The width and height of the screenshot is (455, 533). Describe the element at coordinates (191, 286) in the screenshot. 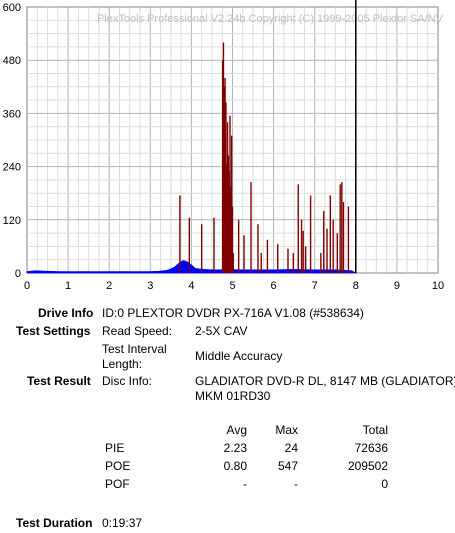

I see `x-tick-label: 4` at that location.